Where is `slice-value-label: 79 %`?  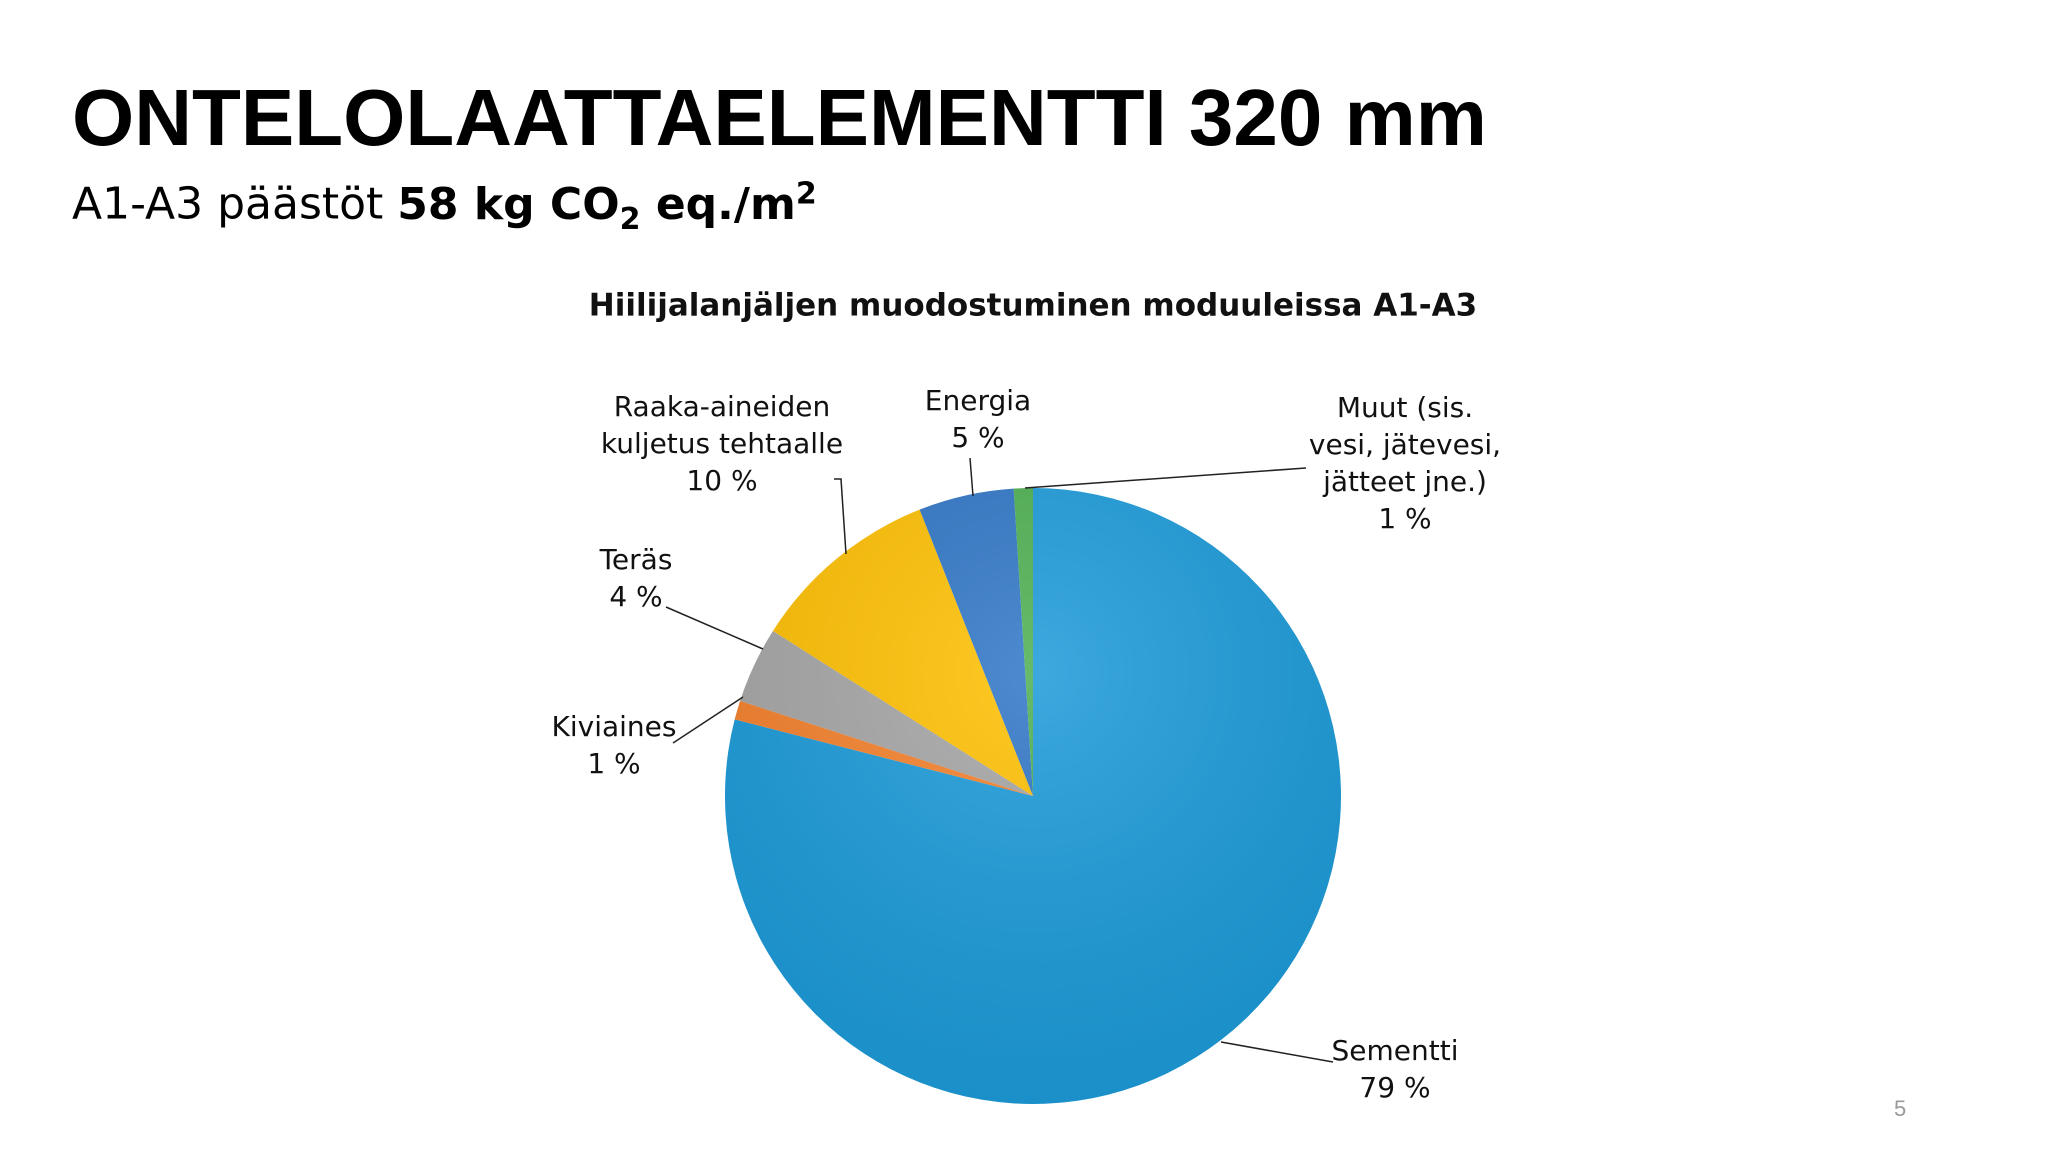
slice-value-label: 79 % is located at coordinates (1394, 1087).